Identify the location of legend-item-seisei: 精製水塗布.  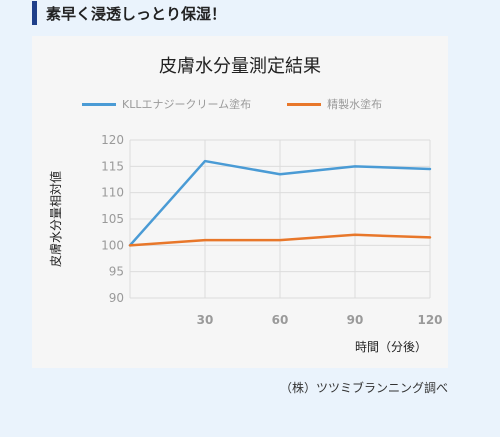
(334, 104).